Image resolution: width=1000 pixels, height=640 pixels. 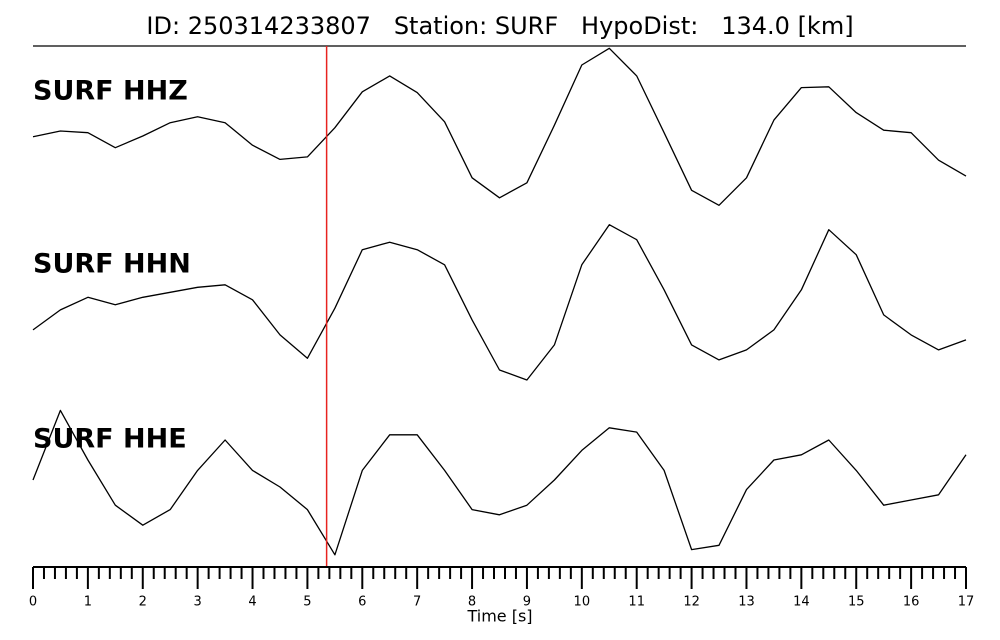 What do you see at coordinates (362, 602) in the screenshot?
I see `x-tick-label: 6` at bounding box center [362, 602].